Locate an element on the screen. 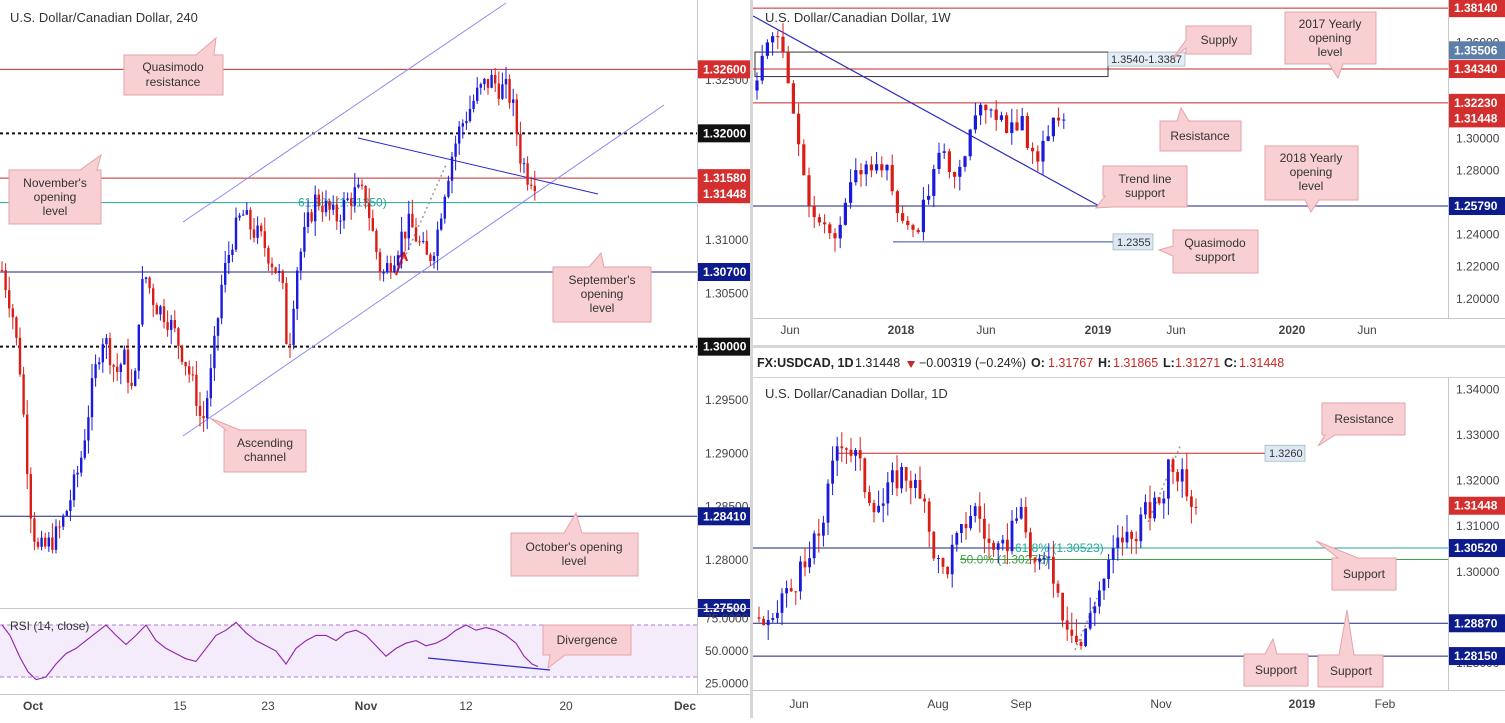  daily-close-label: C: is located at coordinates (1230, 363).